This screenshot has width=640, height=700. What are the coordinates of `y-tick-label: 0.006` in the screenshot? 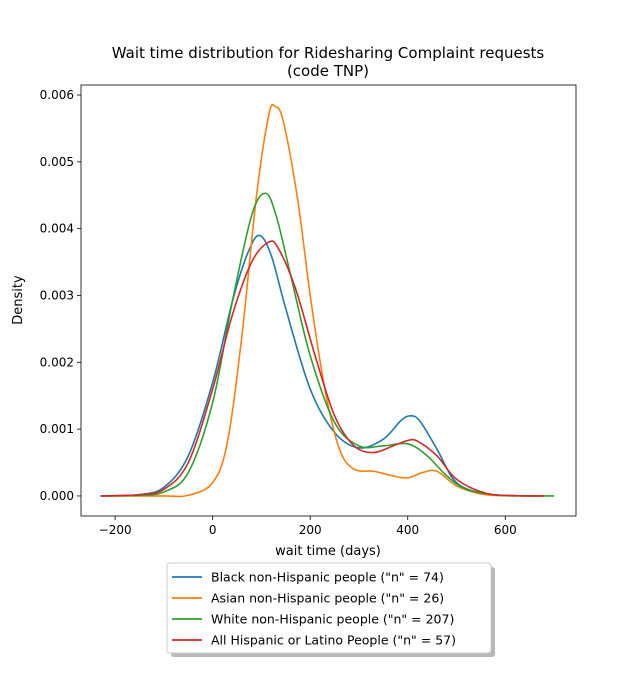 It's located at (57, 95).